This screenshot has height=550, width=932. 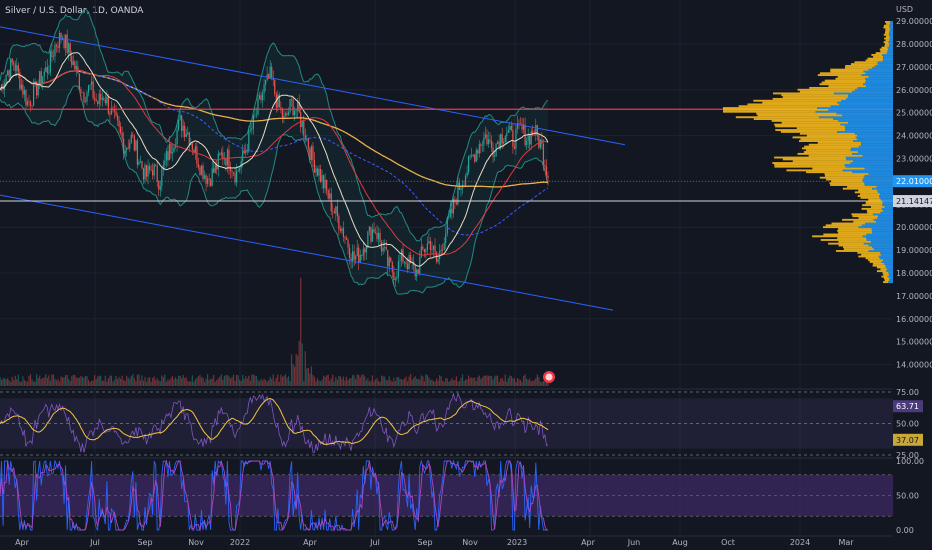 I want to click on rsi-value-label: 63.71, so click(x=907, y=406).